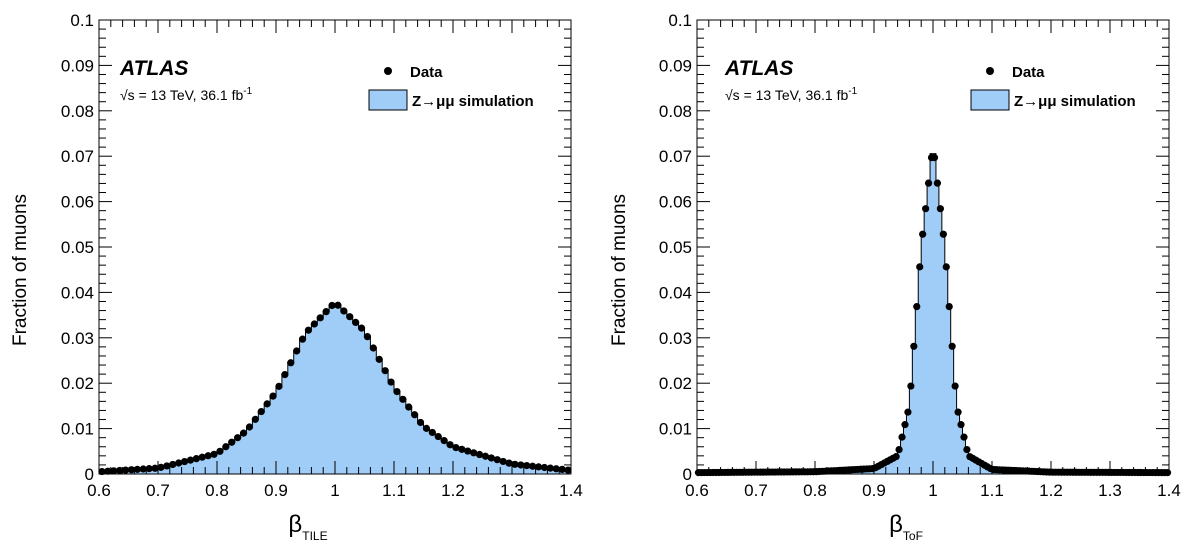  What do you see at coordinates (913, 536) in the screenshot?
I see `x-axis-label-sub: ToF` at bounding box center [913, 536].